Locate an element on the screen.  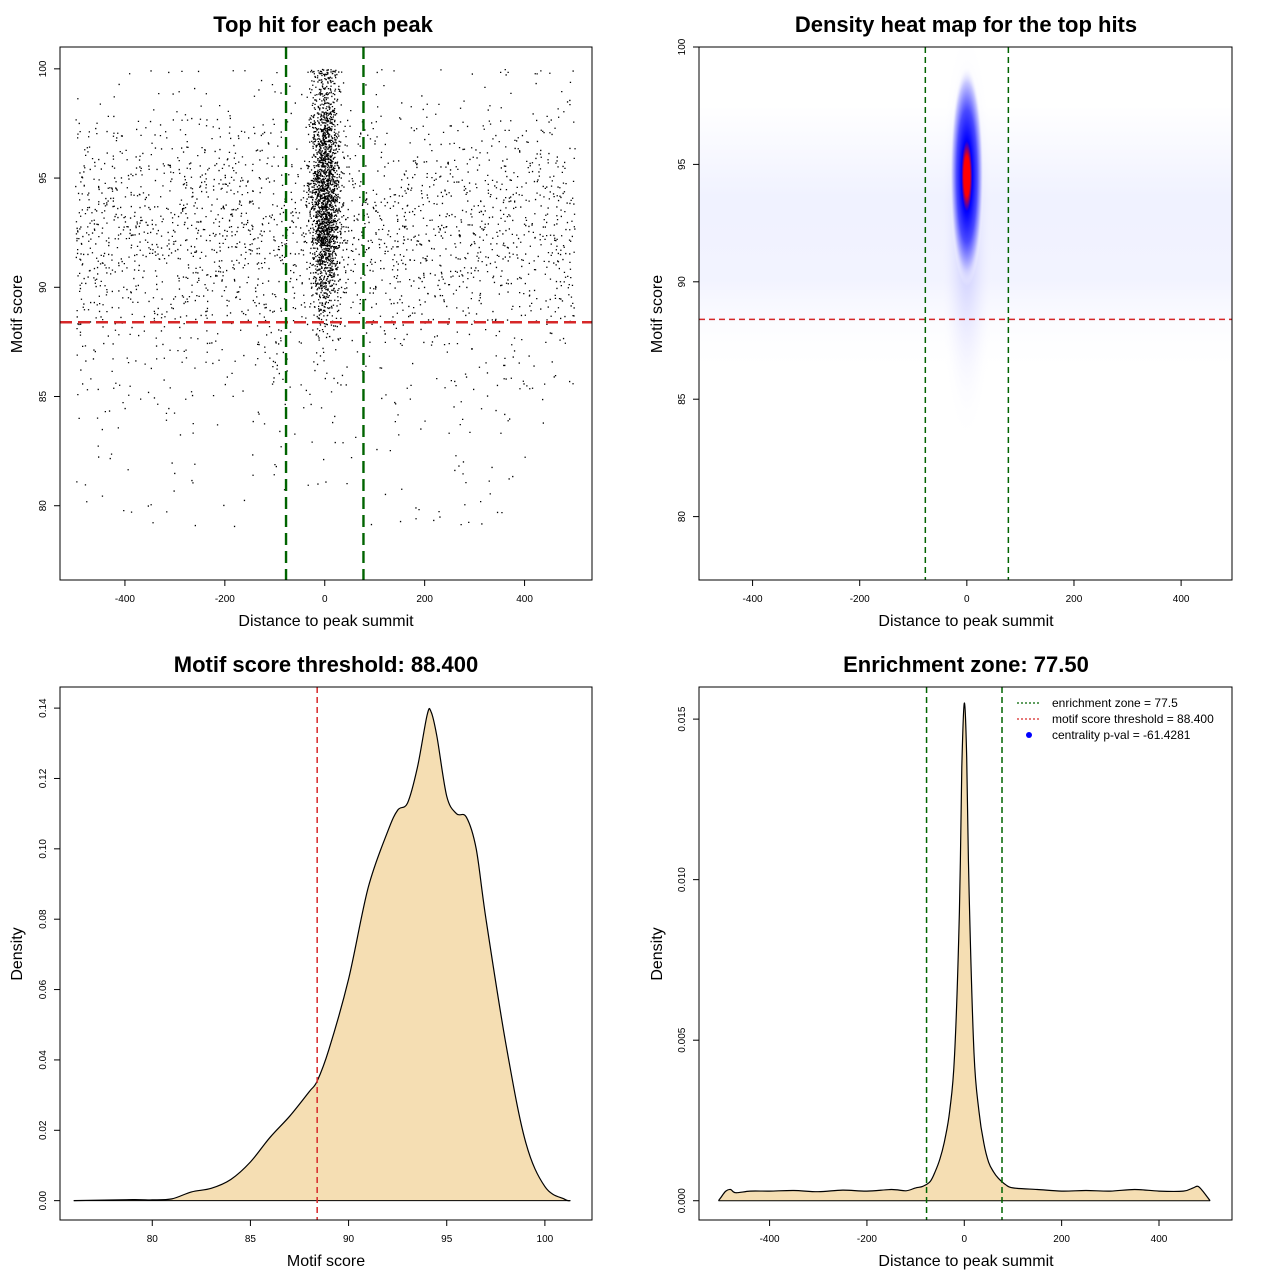
y-tick-label: 0.005 is located at coordinates (682, 1039).